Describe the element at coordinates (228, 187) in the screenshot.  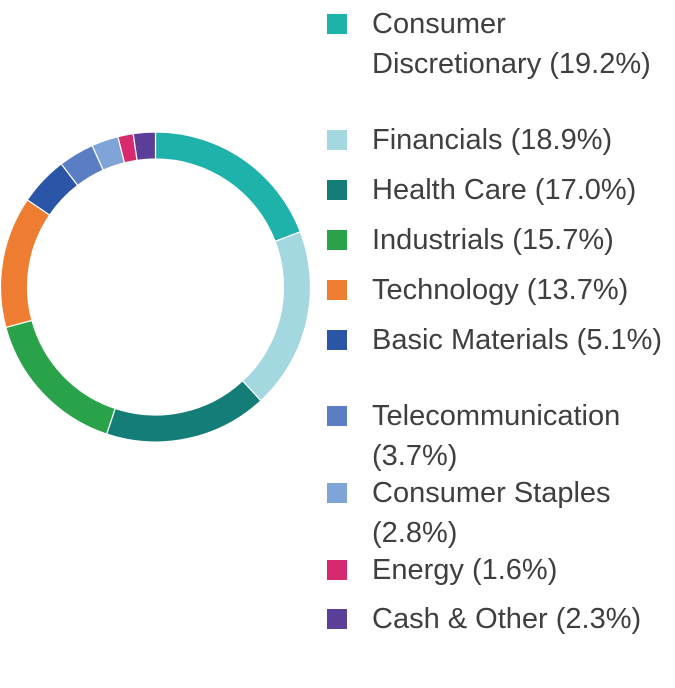
I see `donut-slice-consumer-discretionary` at that location.